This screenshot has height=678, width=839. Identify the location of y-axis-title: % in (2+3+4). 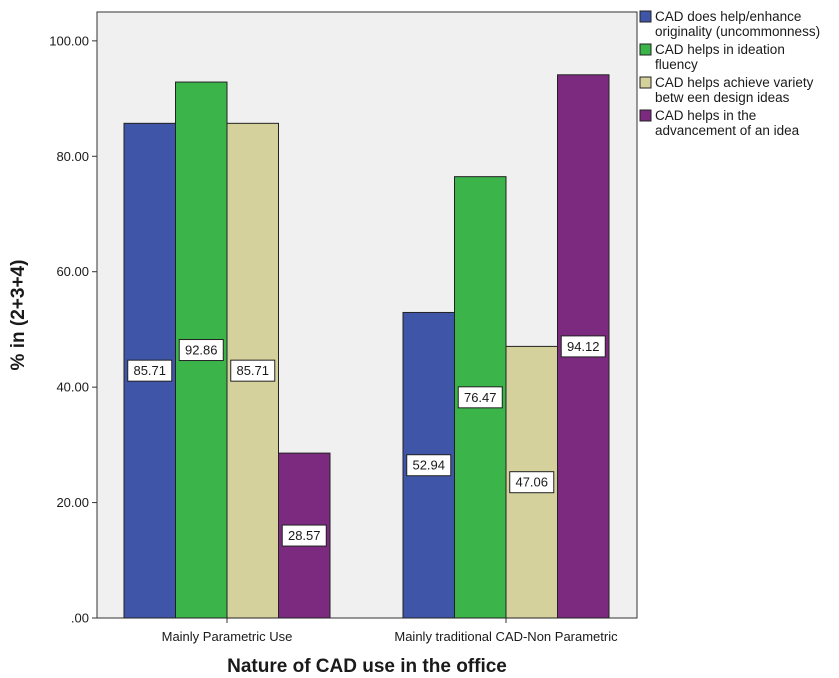
(18, 315).